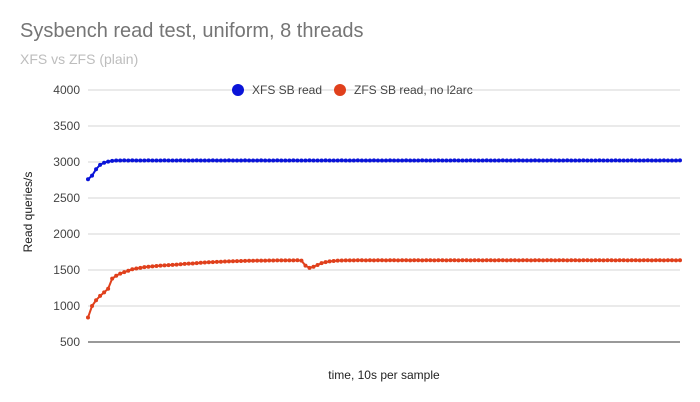  What do you see at coordinates (66, 198) in the screenshot?
I see `y-tick-label: 2500` at bounding box center [66, 198].